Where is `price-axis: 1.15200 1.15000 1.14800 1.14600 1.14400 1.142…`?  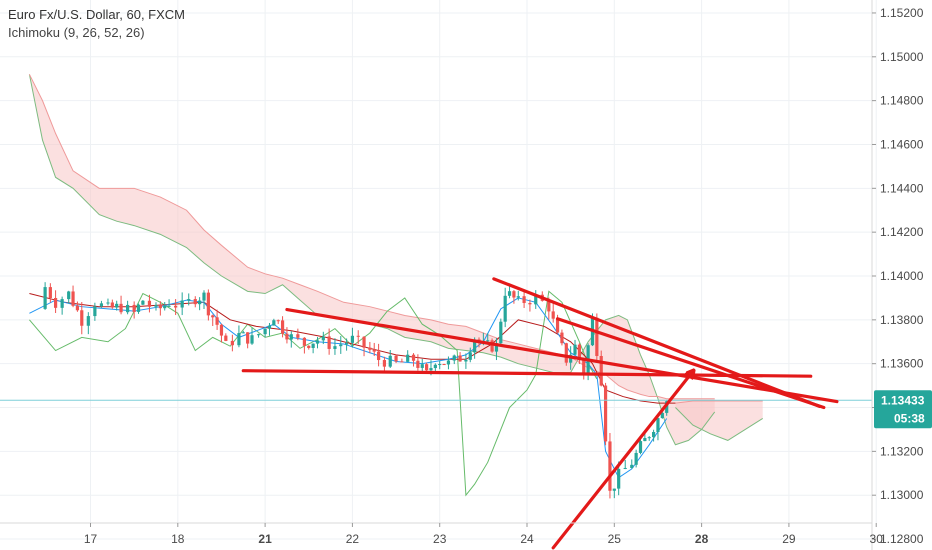
price-axis: 1.15200 1.15000 1.14800 1.14600 1.14400 1.142… is located at coordinates (897, 275).